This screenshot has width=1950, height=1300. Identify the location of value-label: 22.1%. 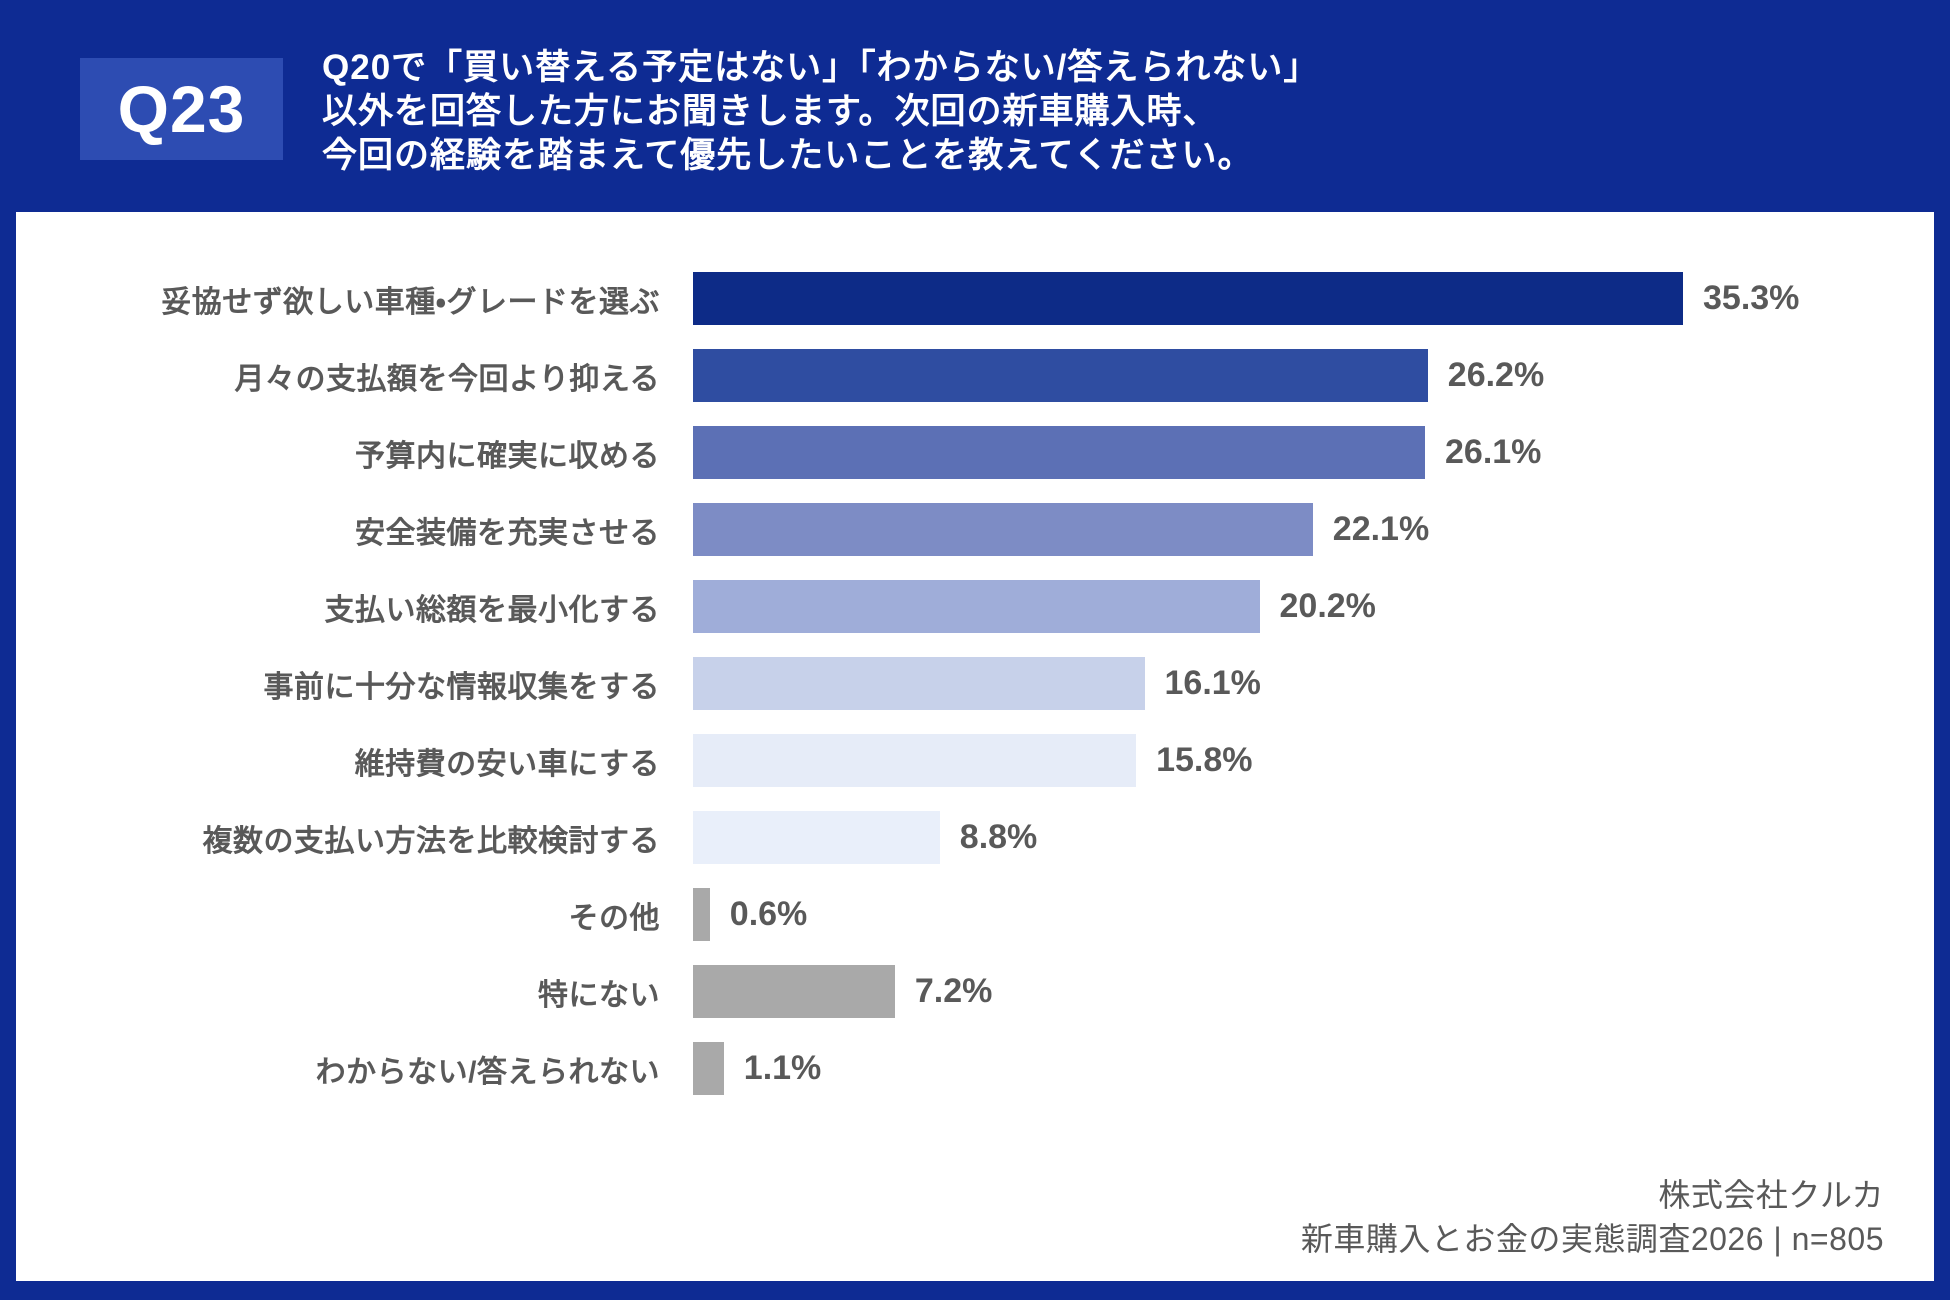
(1381, 529).